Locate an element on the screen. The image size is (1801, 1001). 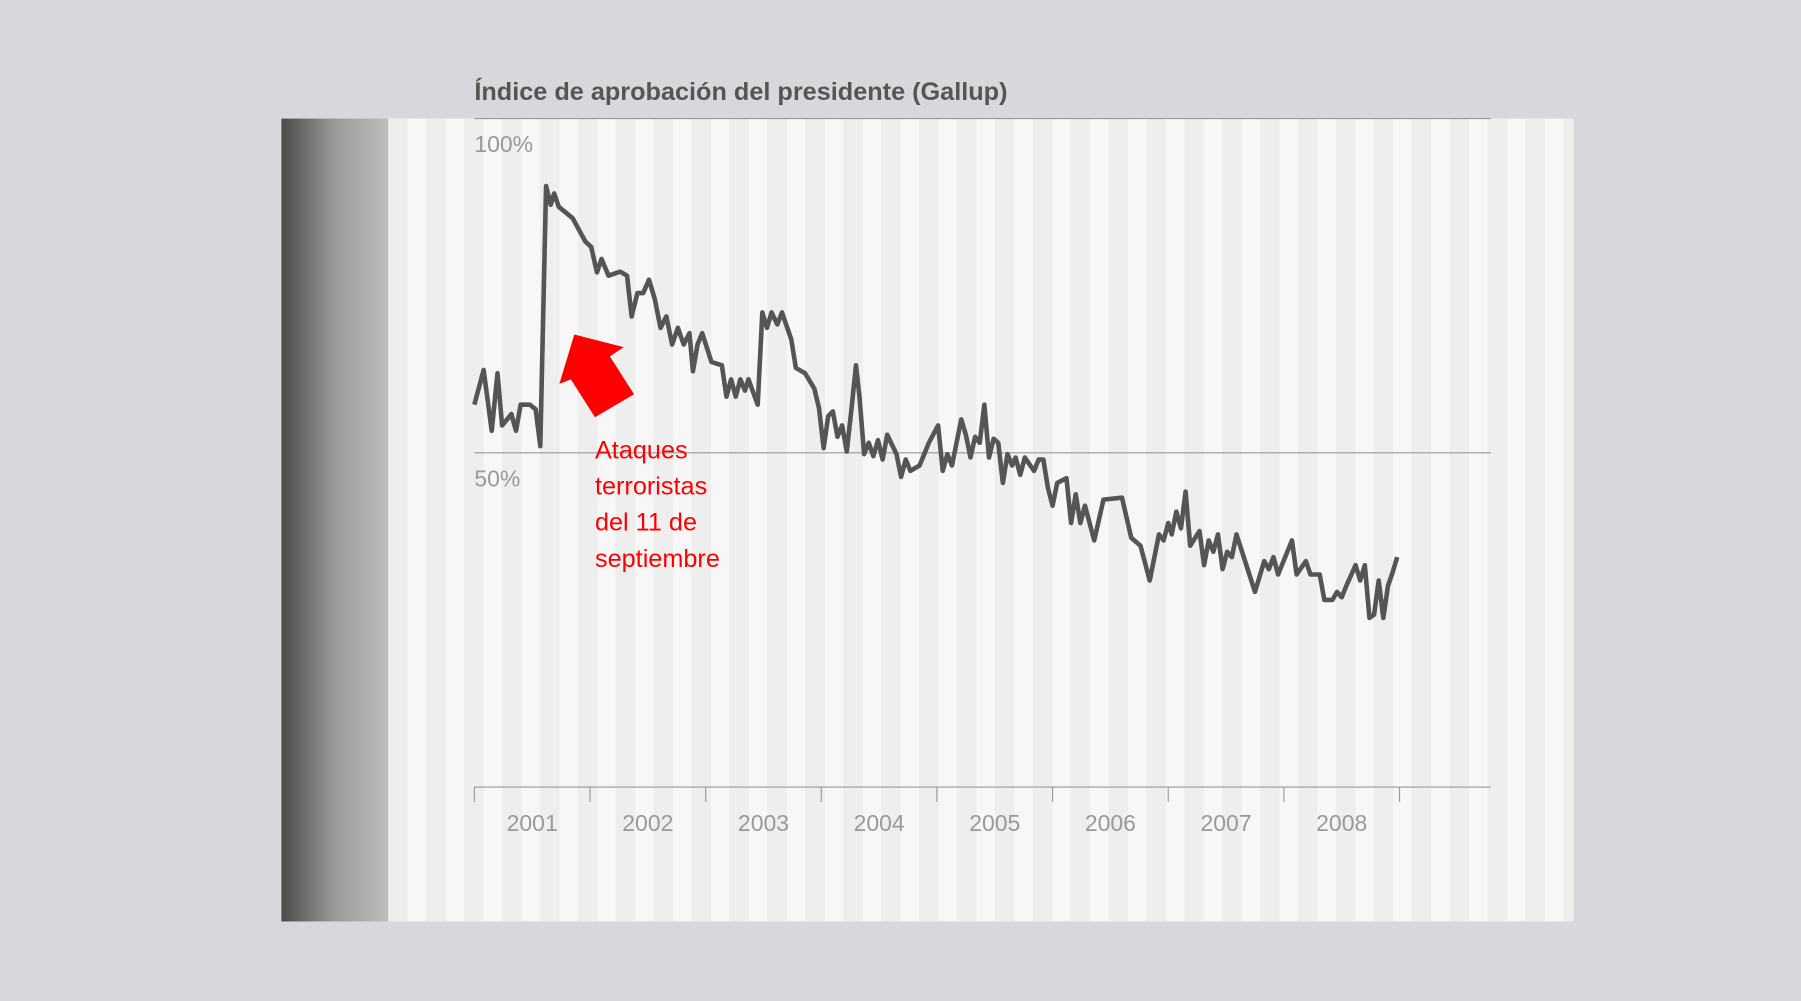
annotation-arrow is located at coordinates (597, 376).